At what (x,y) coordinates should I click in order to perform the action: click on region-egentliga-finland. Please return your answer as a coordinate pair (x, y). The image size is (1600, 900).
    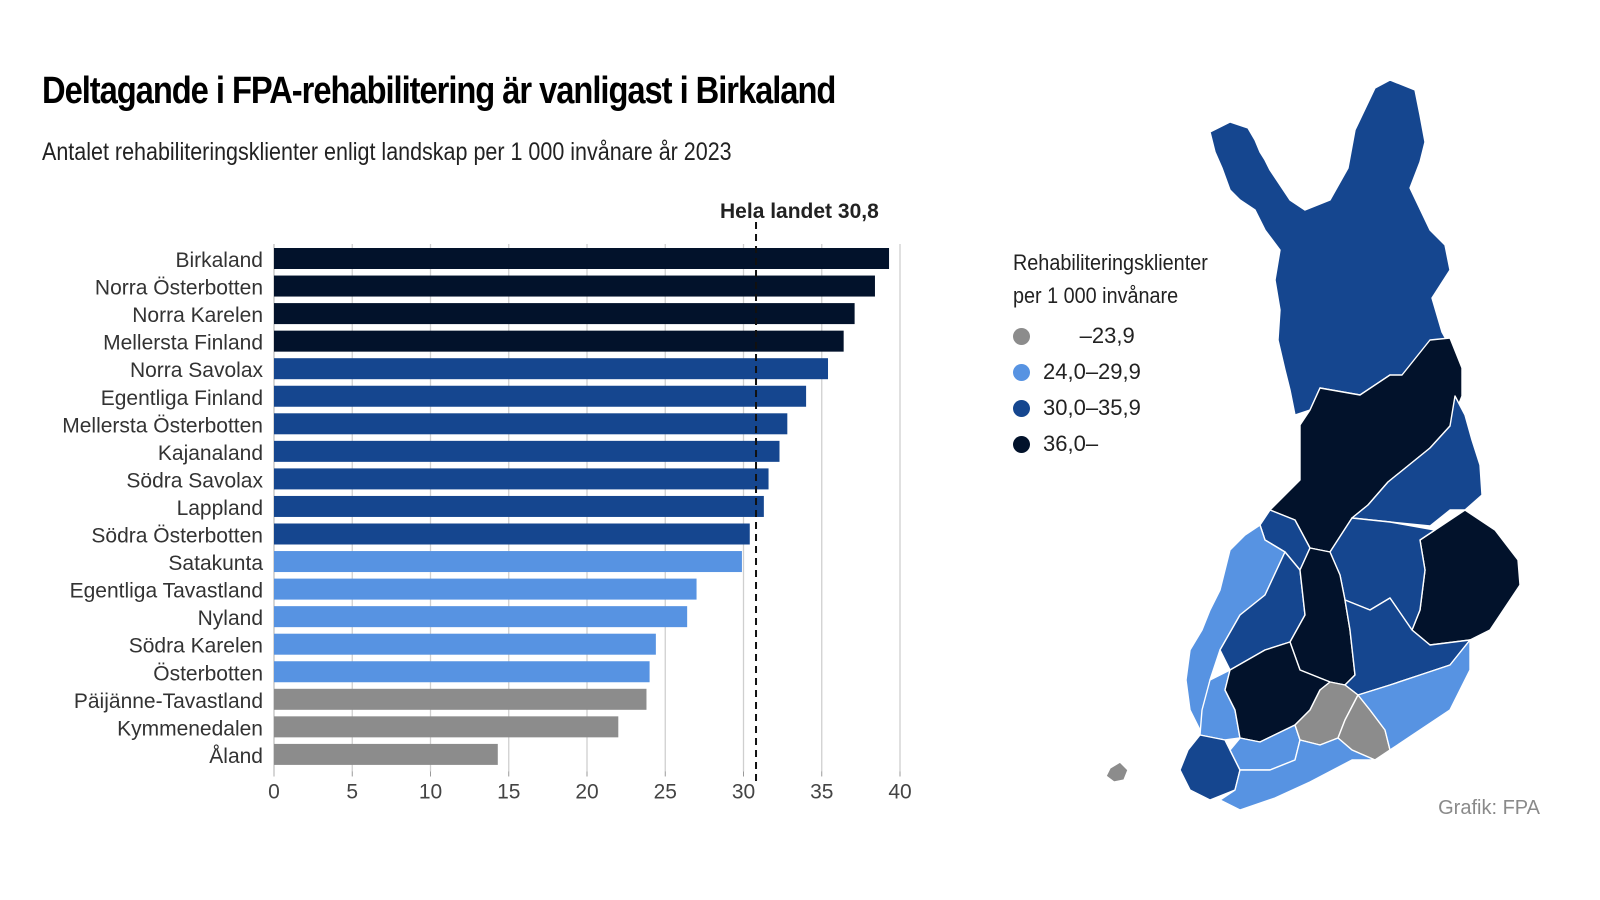
    Looking at the image, I should click on (1210, 767).